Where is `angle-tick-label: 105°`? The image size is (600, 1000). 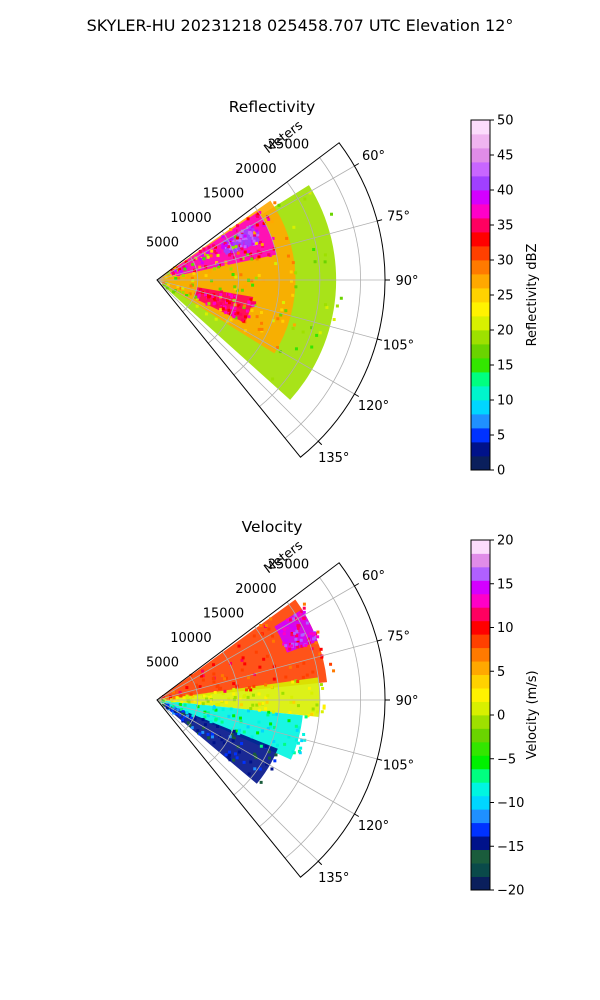
angle-tick-label: 105° is located at coordinates (398, 346).